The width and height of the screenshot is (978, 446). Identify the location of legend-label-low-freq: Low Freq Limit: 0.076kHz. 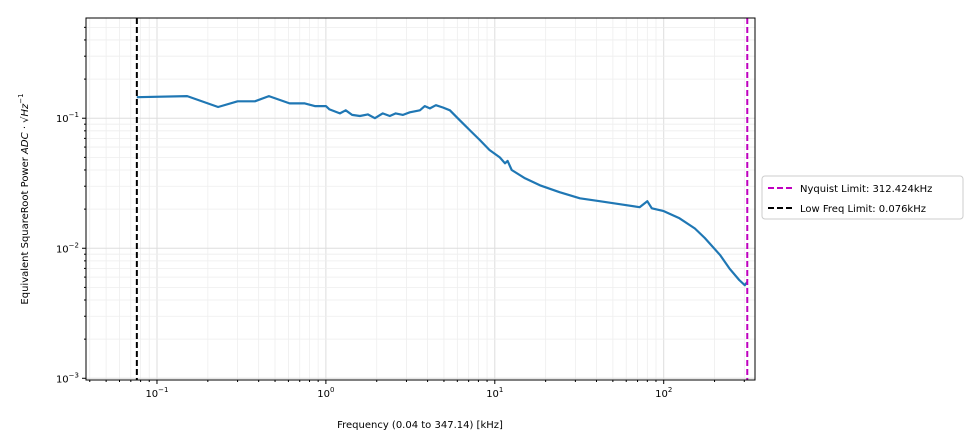
(863, 209).